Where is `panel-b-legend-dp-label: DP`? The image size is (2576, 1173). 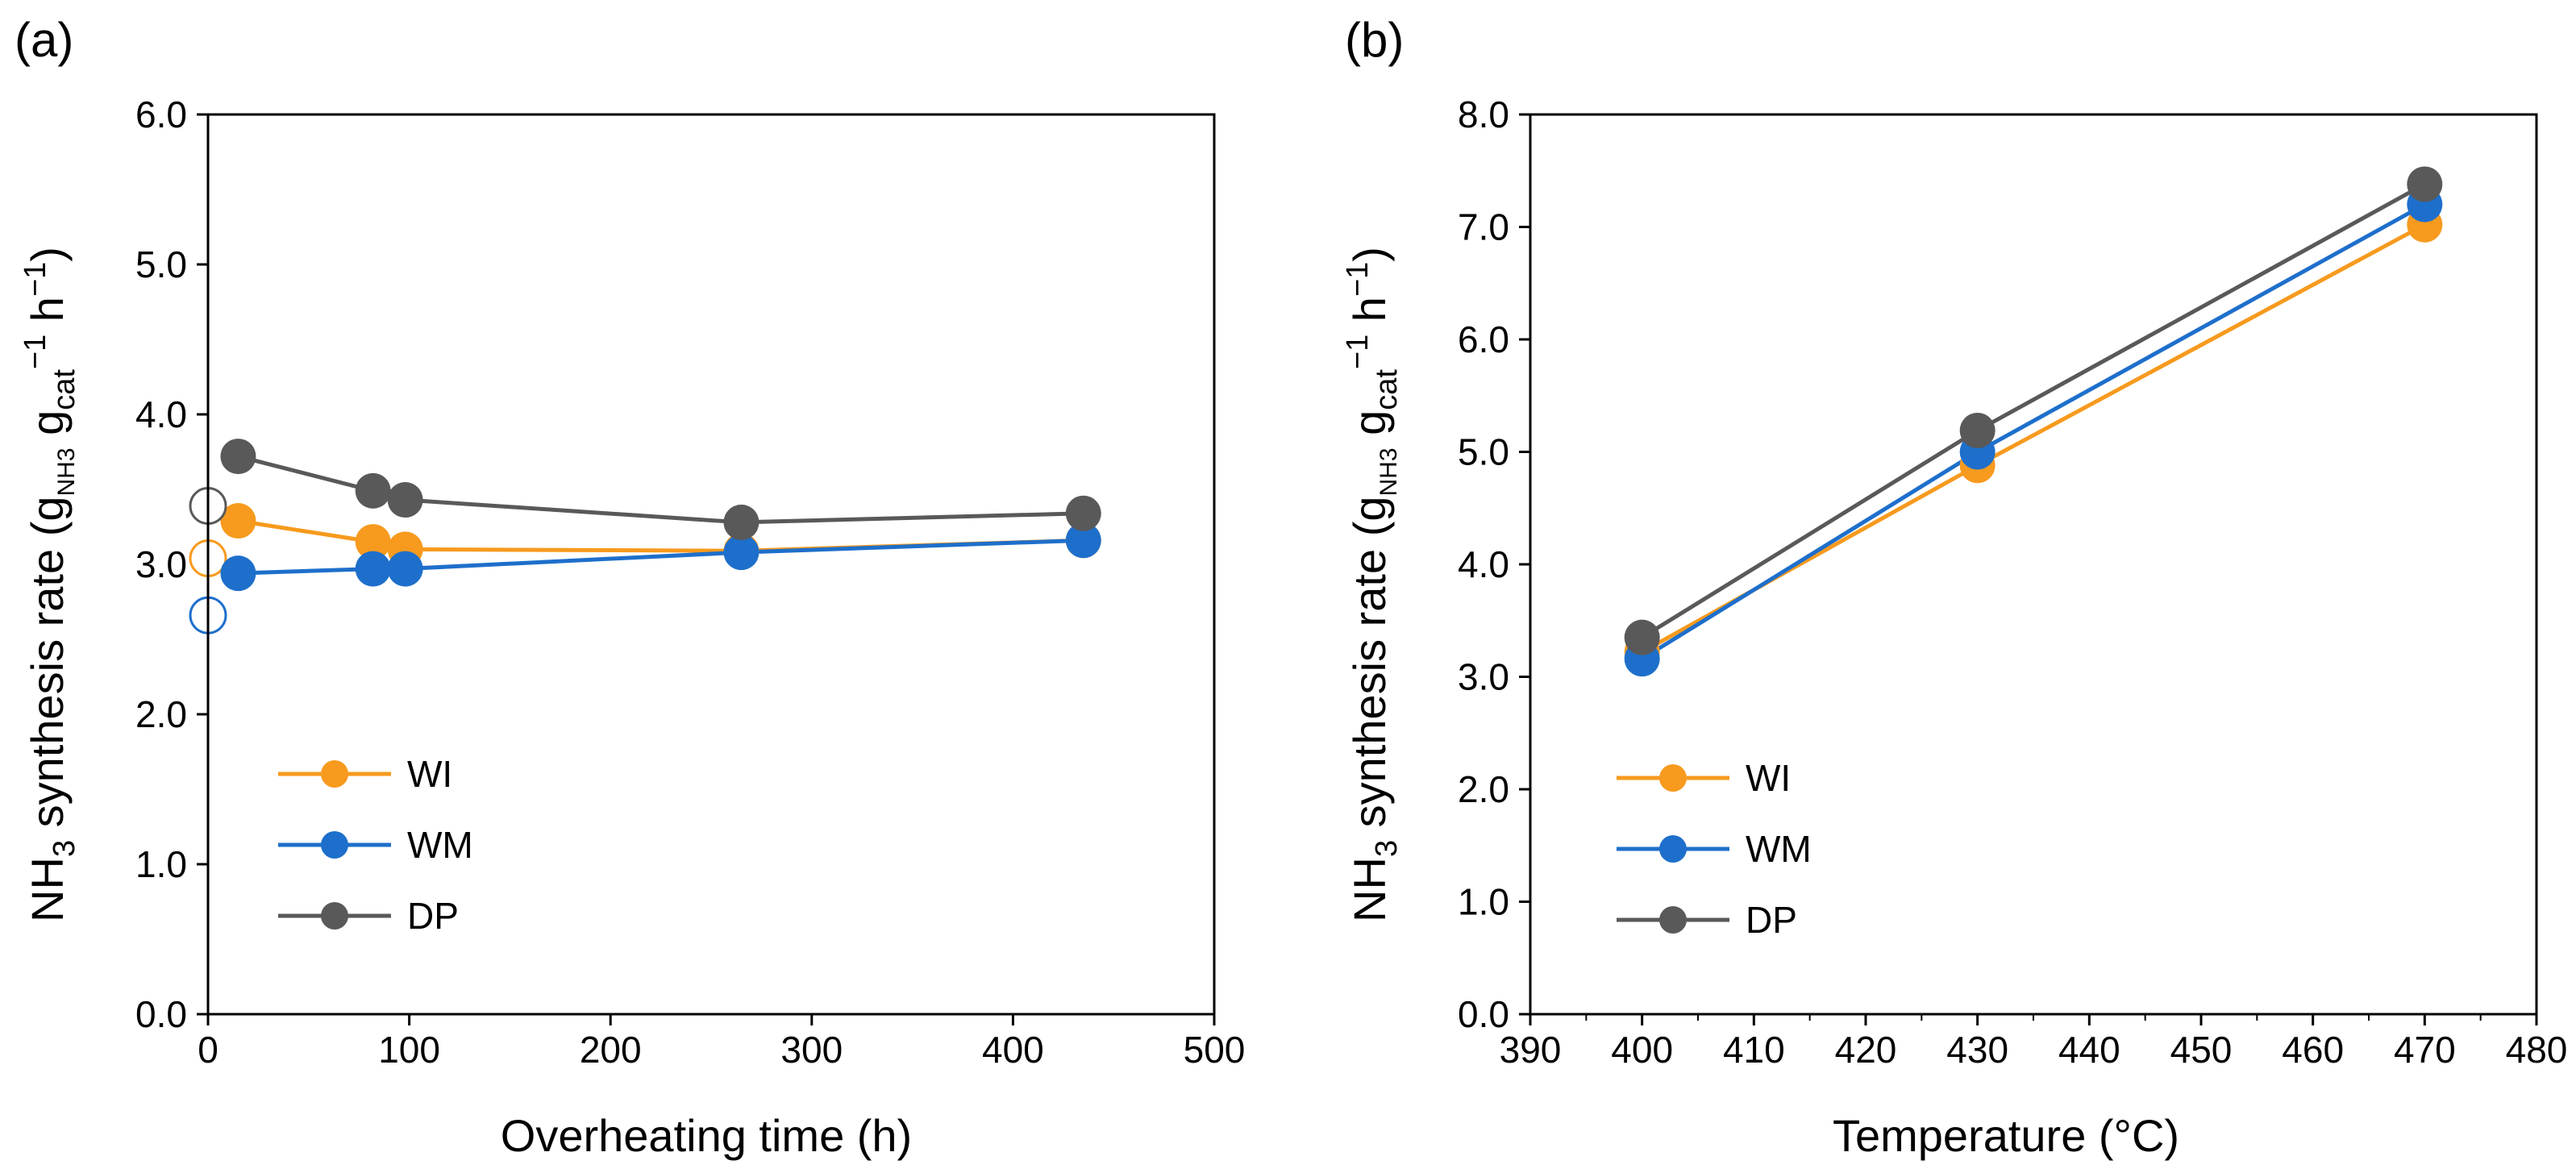
panel-b-legend-dp-label: DP is located at coordinates (1772, 920).